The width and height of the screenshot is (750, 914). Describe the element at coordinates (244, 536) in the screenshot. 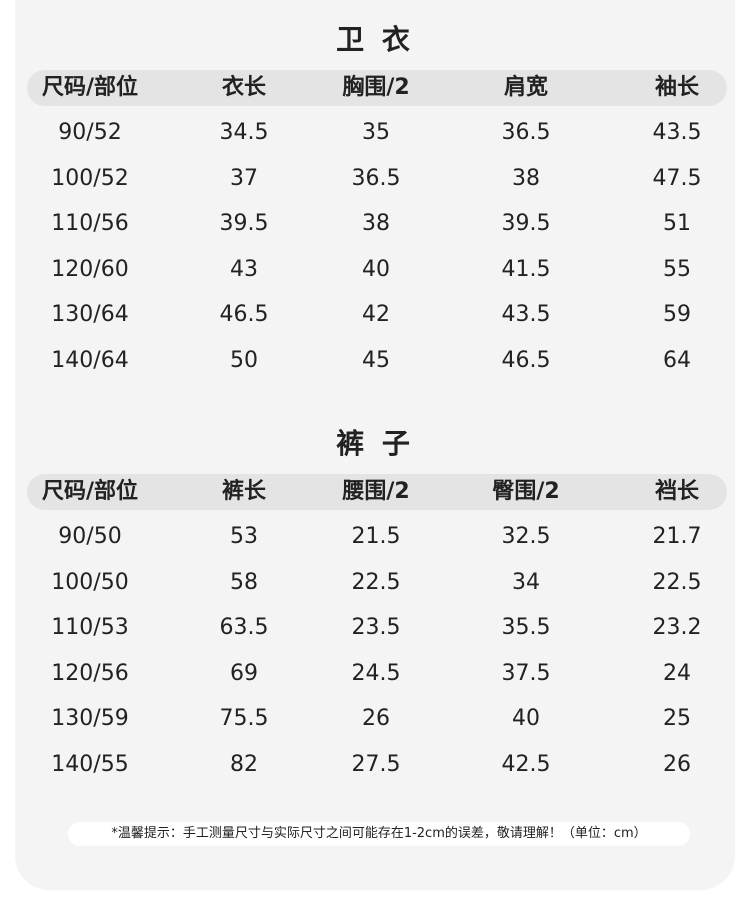

I see `data-cell: 53` at that location.